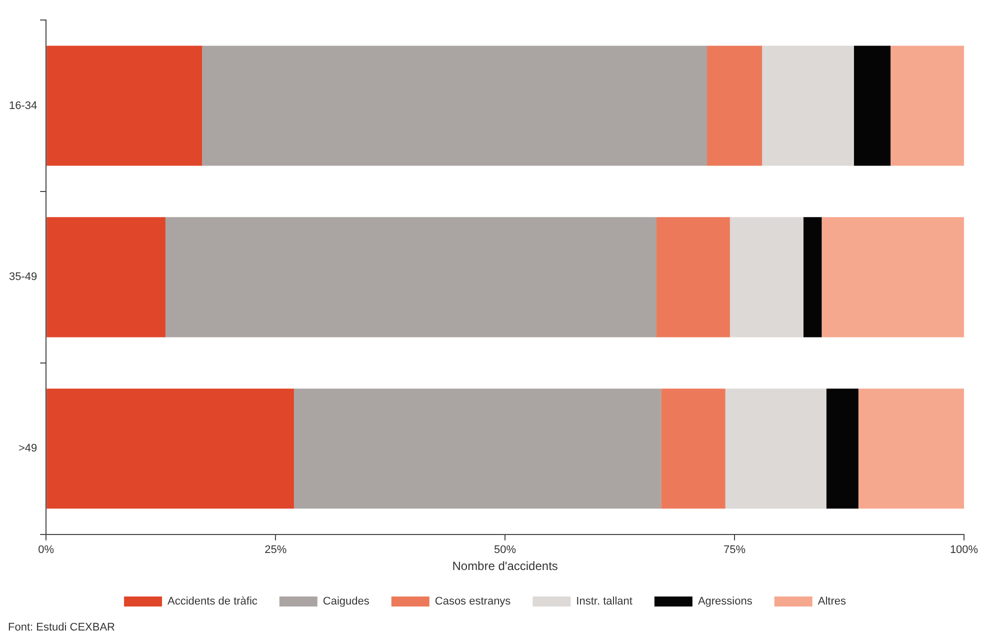 This screenshot has height=637, width=984. What do you see at coordinates (62, 628) in the screenshot?
I see `text: Font: Estudi CEXBAR` at bounding box center [62, 628].